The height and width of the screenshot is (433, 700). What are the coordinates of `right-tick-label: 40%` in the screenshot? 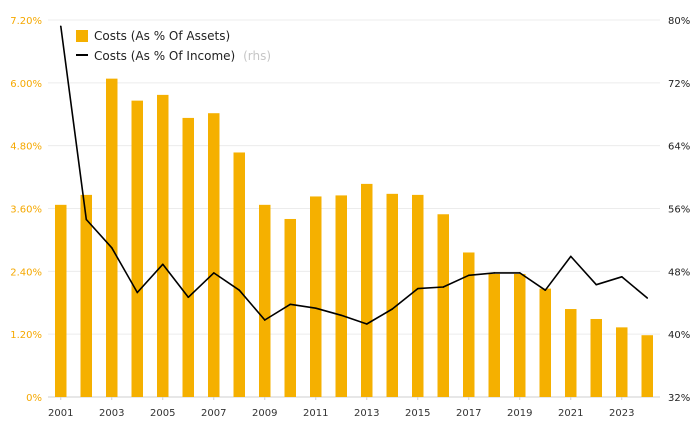 It's located at (679, 335).